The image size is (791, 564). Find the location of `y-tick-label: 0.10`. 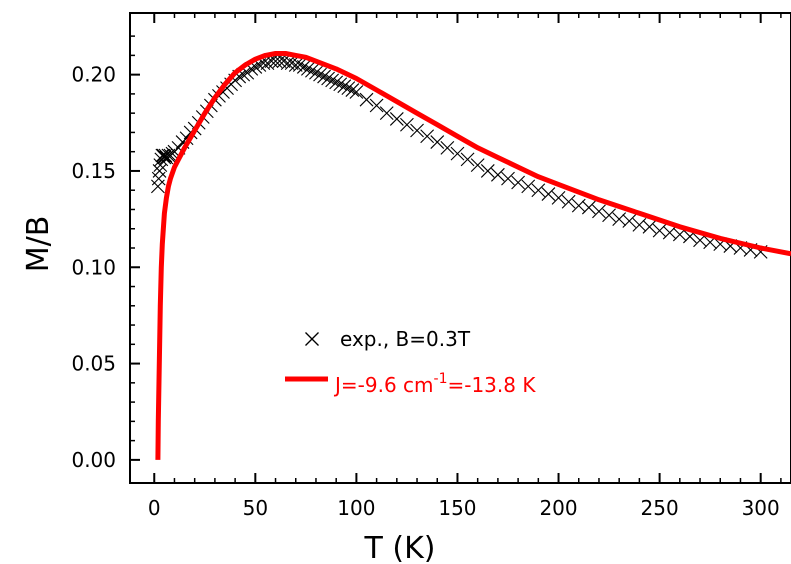

y-tick-label: 0.10 is located at coordinates (93, 267).